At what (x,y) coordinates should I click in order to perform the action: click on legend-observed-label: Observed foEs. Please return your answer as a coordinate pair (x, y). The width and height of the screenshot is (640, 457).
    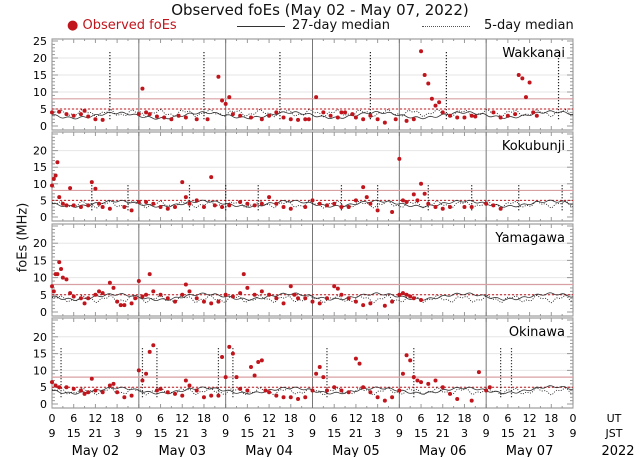
    Looking at the image, I should click on (129, 25).